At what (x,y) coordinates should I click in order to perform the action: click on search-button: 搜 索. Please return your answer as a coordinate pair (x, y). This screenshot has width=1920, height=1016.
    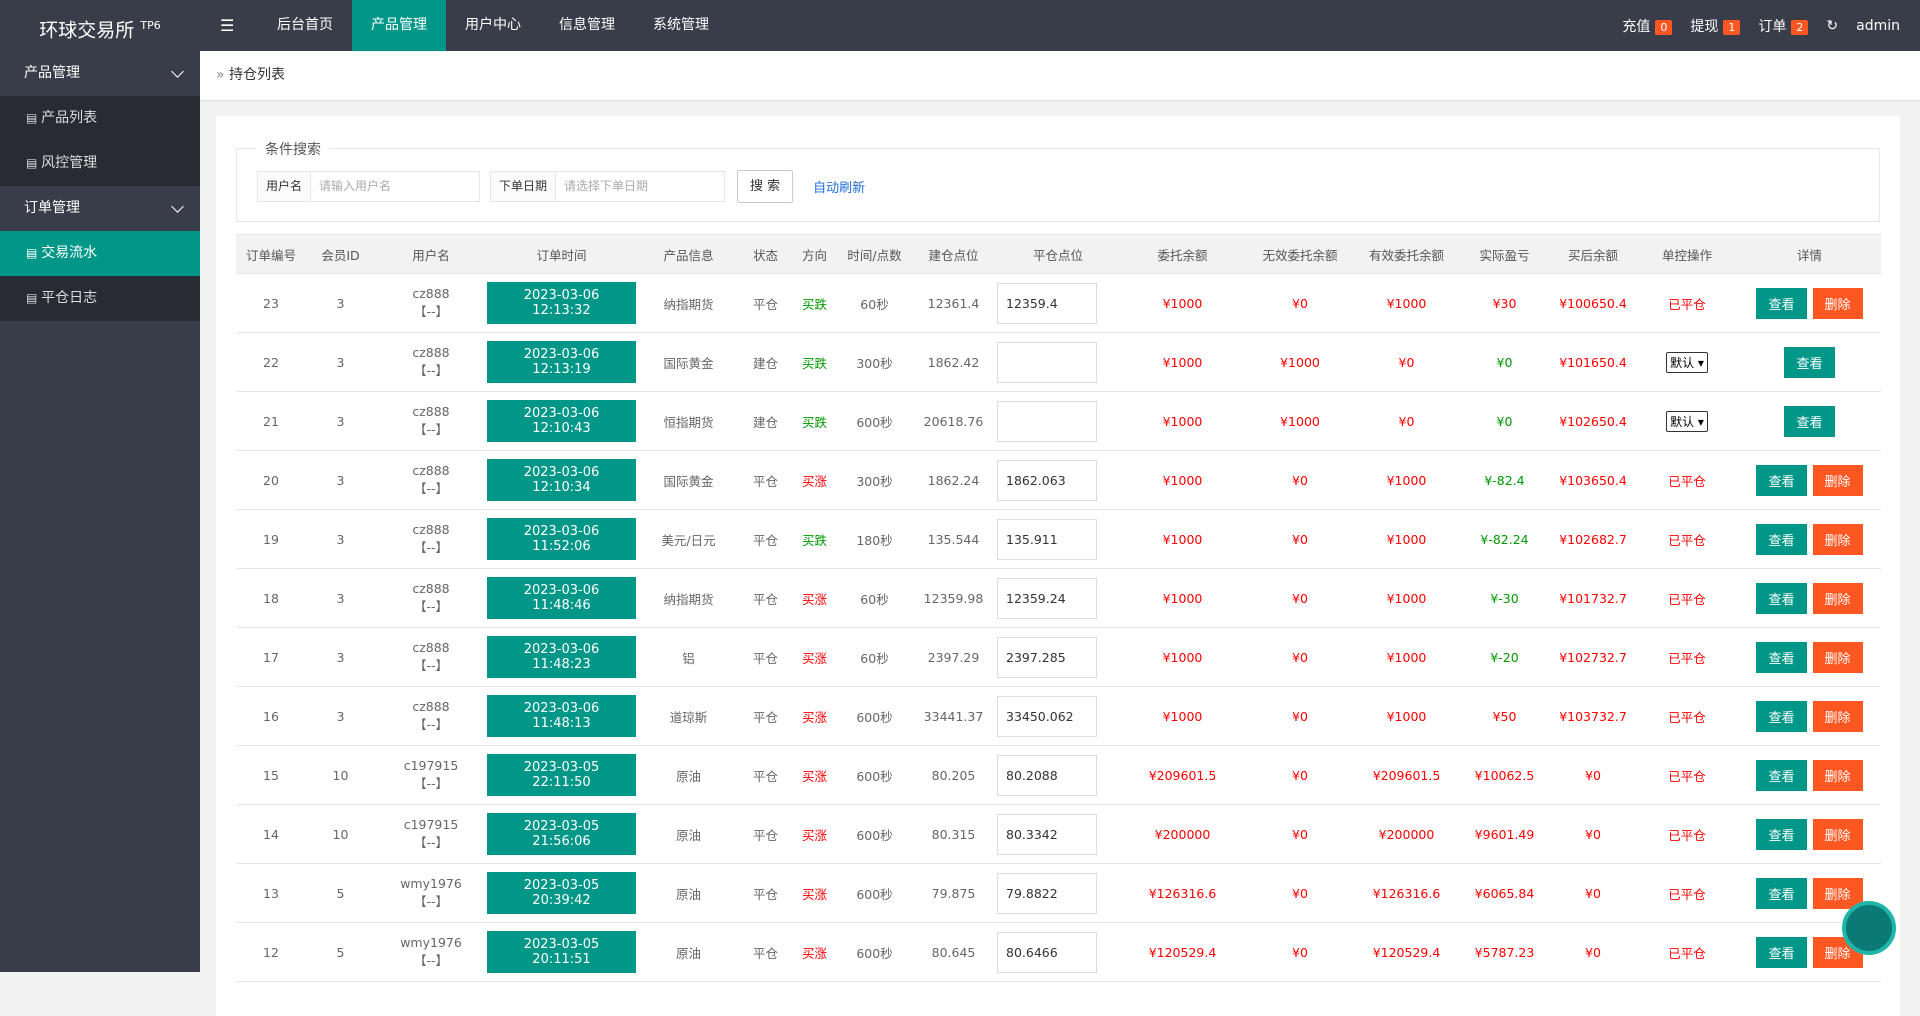
    Looking at the image, I should click on (765, 186).